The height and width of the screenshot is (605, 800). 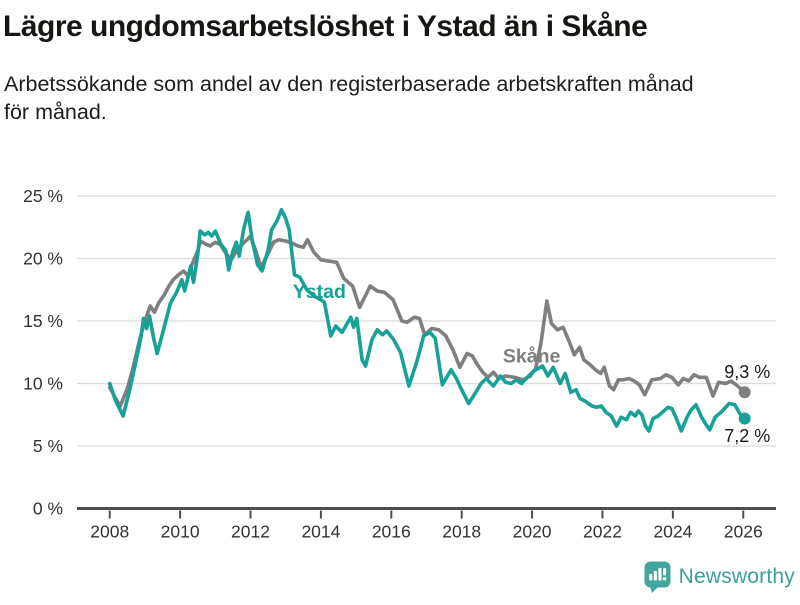 What do you see at coordinates (744, 418) in the screenshot?
I see `ystad-end-dot` at bounding box center [744, 418].